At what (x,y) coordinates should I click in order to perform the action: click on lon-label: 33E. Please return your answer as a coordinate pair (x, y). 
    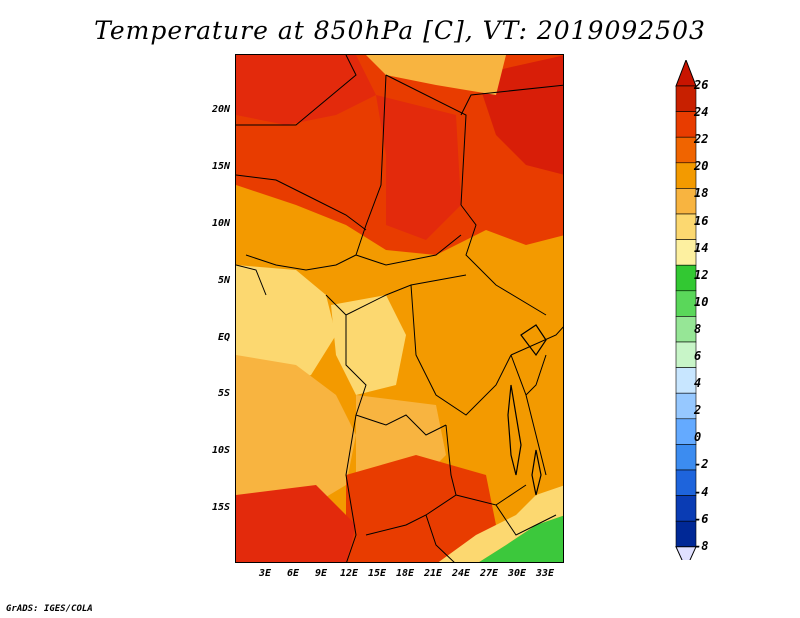
    Looking at the image, I should click on (545, 573).